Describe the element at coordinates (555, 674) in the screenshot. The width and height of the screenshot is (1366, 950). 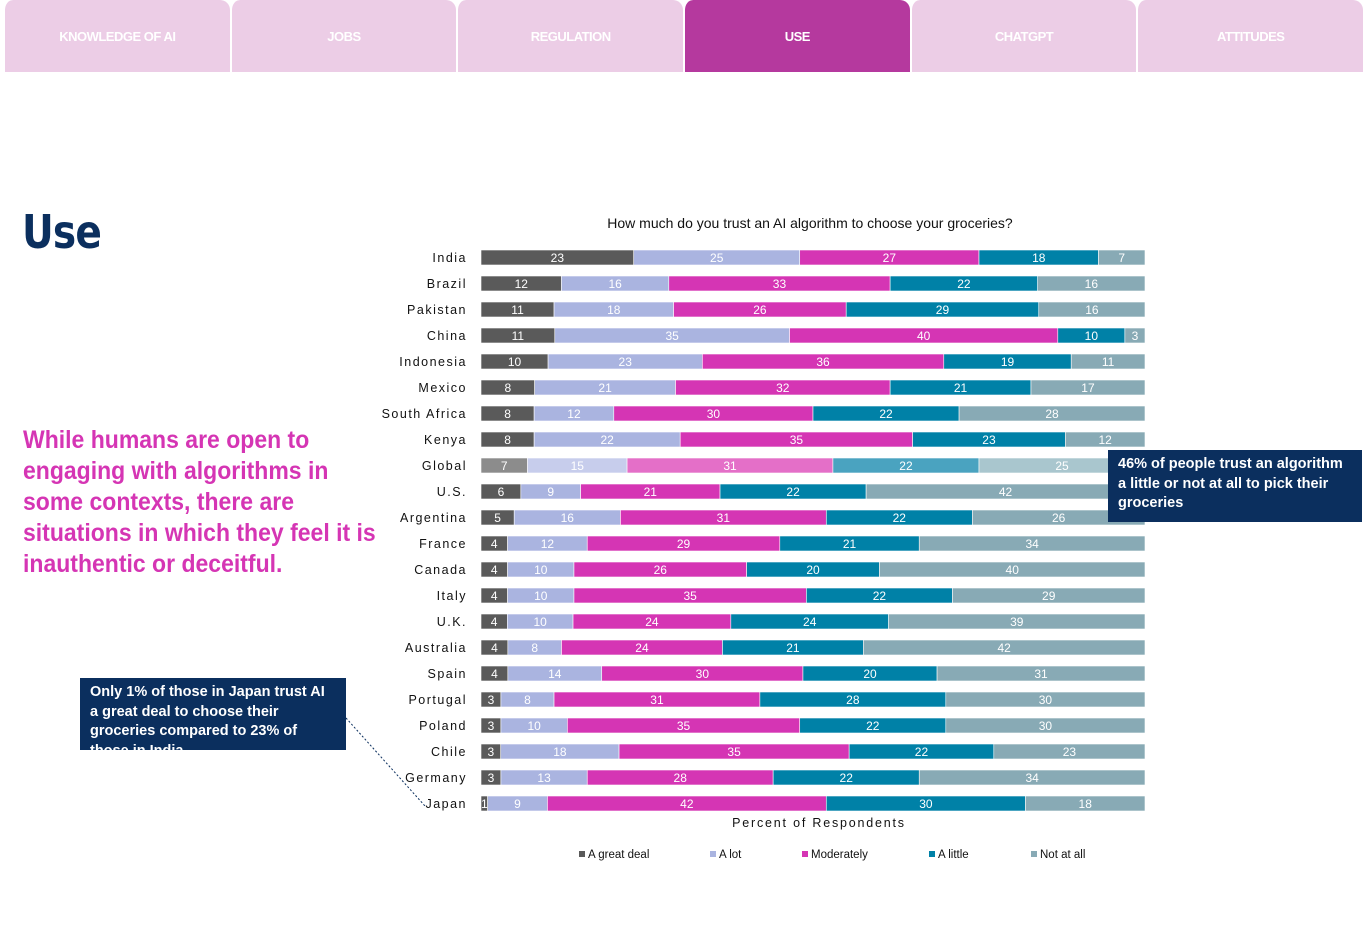
I see `data-label: 14` at that location.